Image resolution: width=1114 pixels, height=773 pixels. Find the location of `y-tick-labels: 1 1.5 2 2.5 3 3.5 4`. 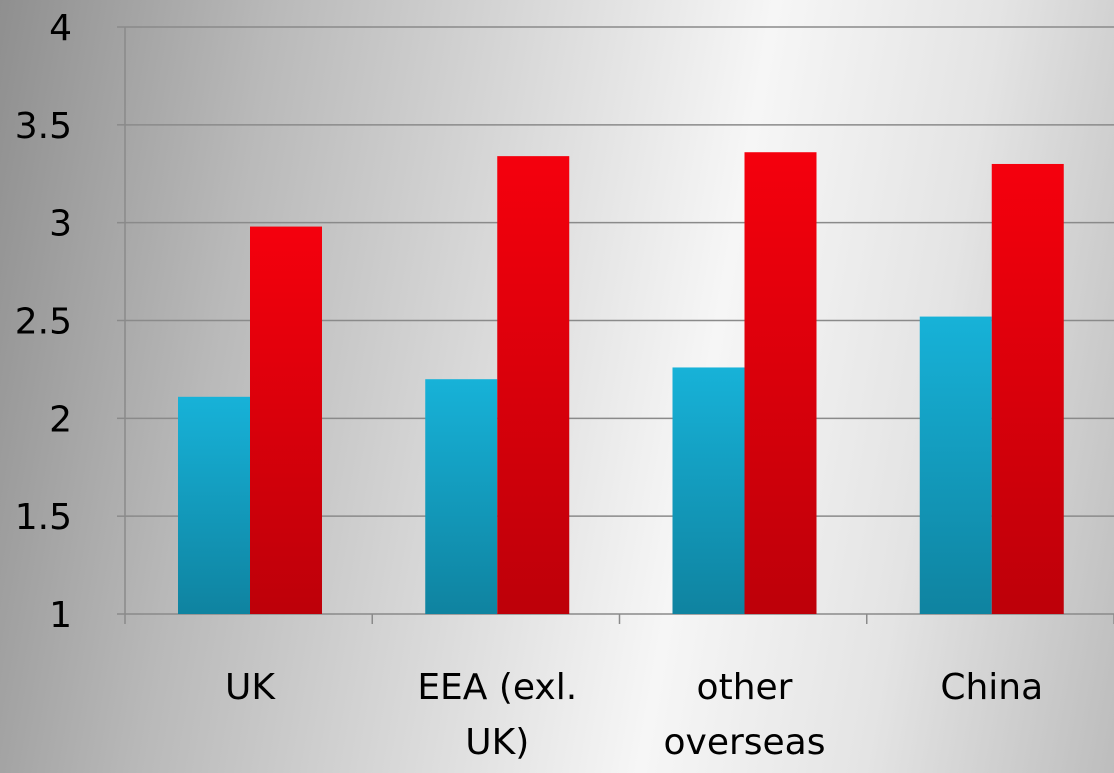

y-tick-labels: 1 1.5 2 2.5 3 3.5 4 is located at coordinates (43, 322).